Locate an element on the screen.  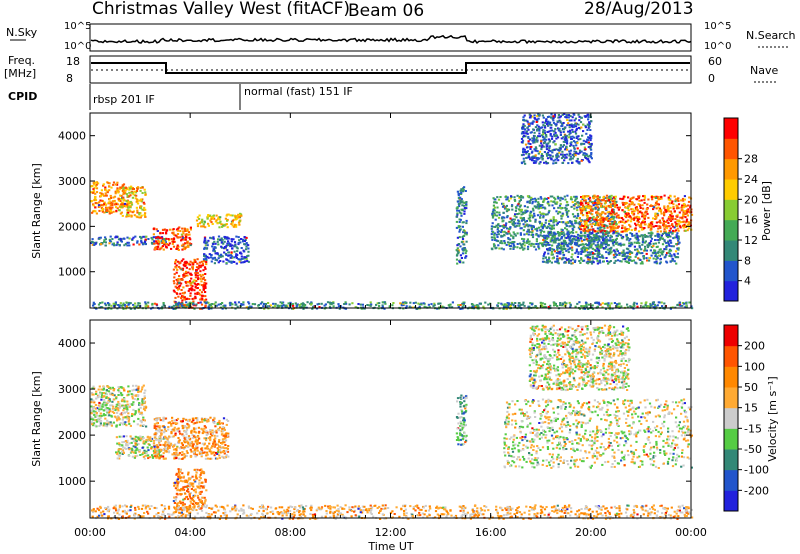
freq-label: Freq. is located at coordinates (21, 60).